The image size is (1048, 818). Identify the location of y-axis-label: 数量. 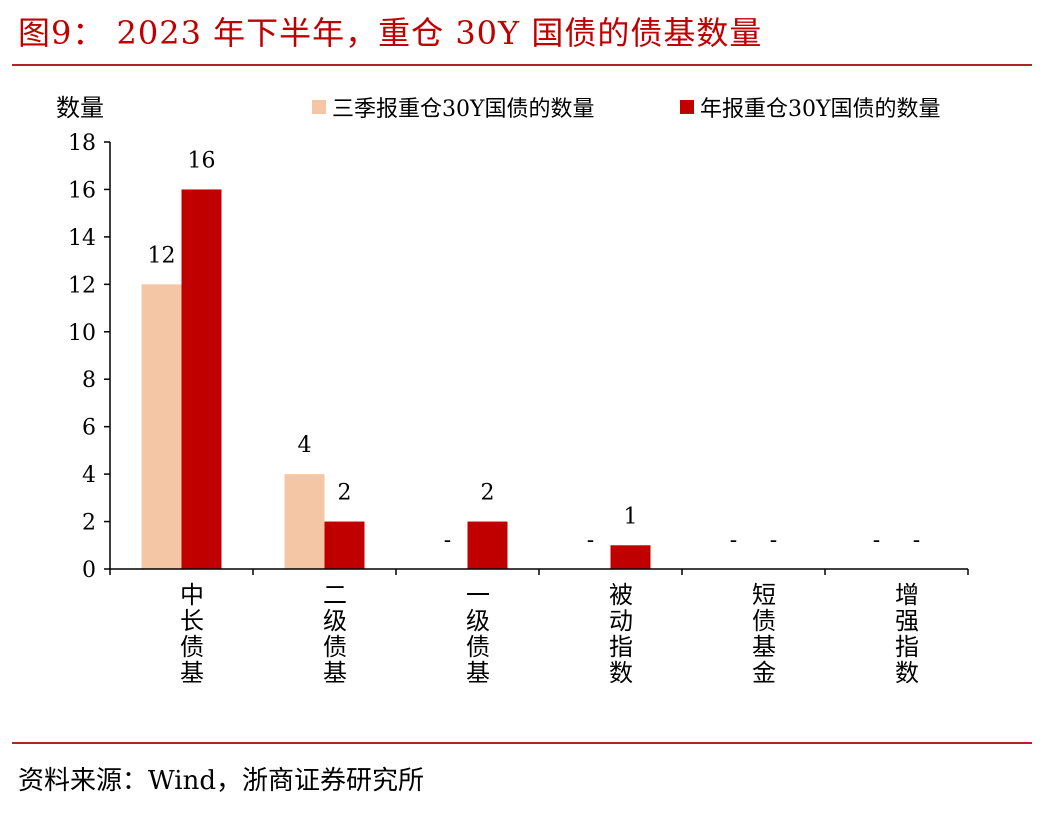
(80, 108).